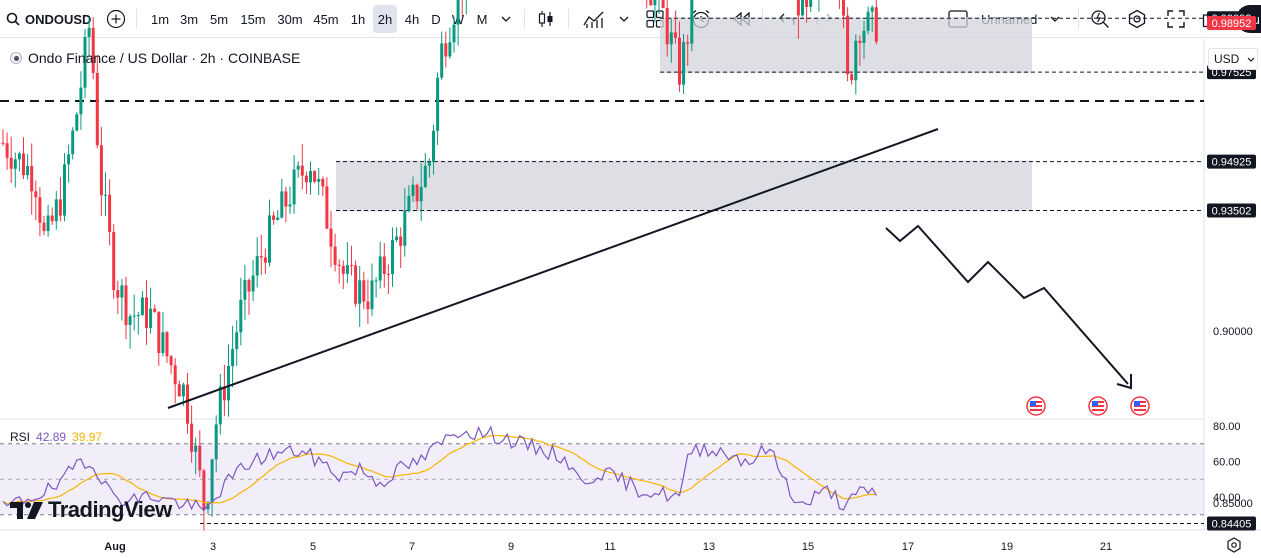 This screenshot has width=1261, height=558. Describe the element at coordinates (684, 186) in the screenshot. I see `resistance-zone-lower` at that location.